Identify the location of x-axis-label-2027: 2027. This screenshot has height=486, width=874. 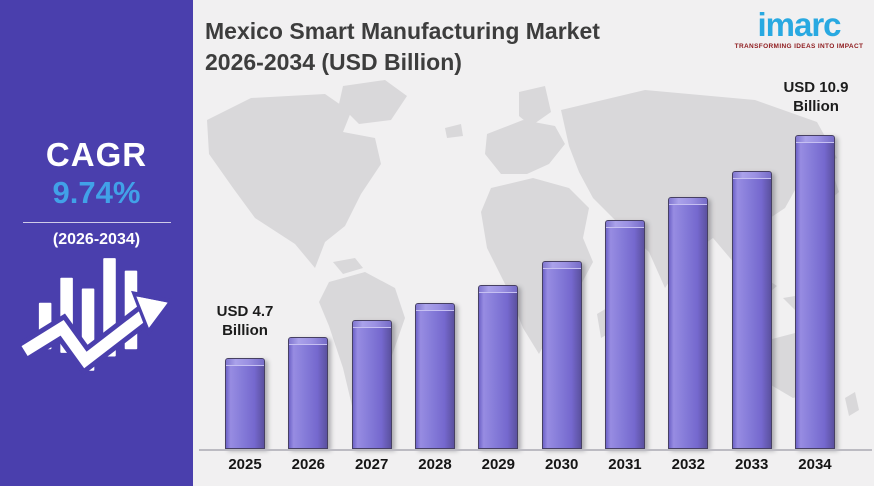
(371, 464).